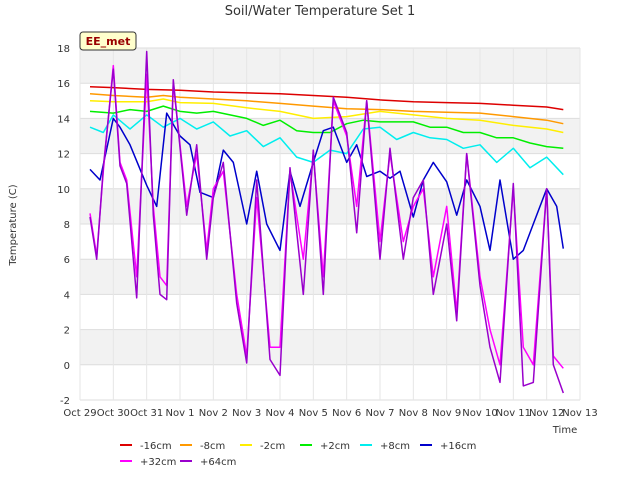  What do you see at coordinates (212, 446) in the screenshot?
I see `legend-label: -8cm` at bounding box center [212, 446].